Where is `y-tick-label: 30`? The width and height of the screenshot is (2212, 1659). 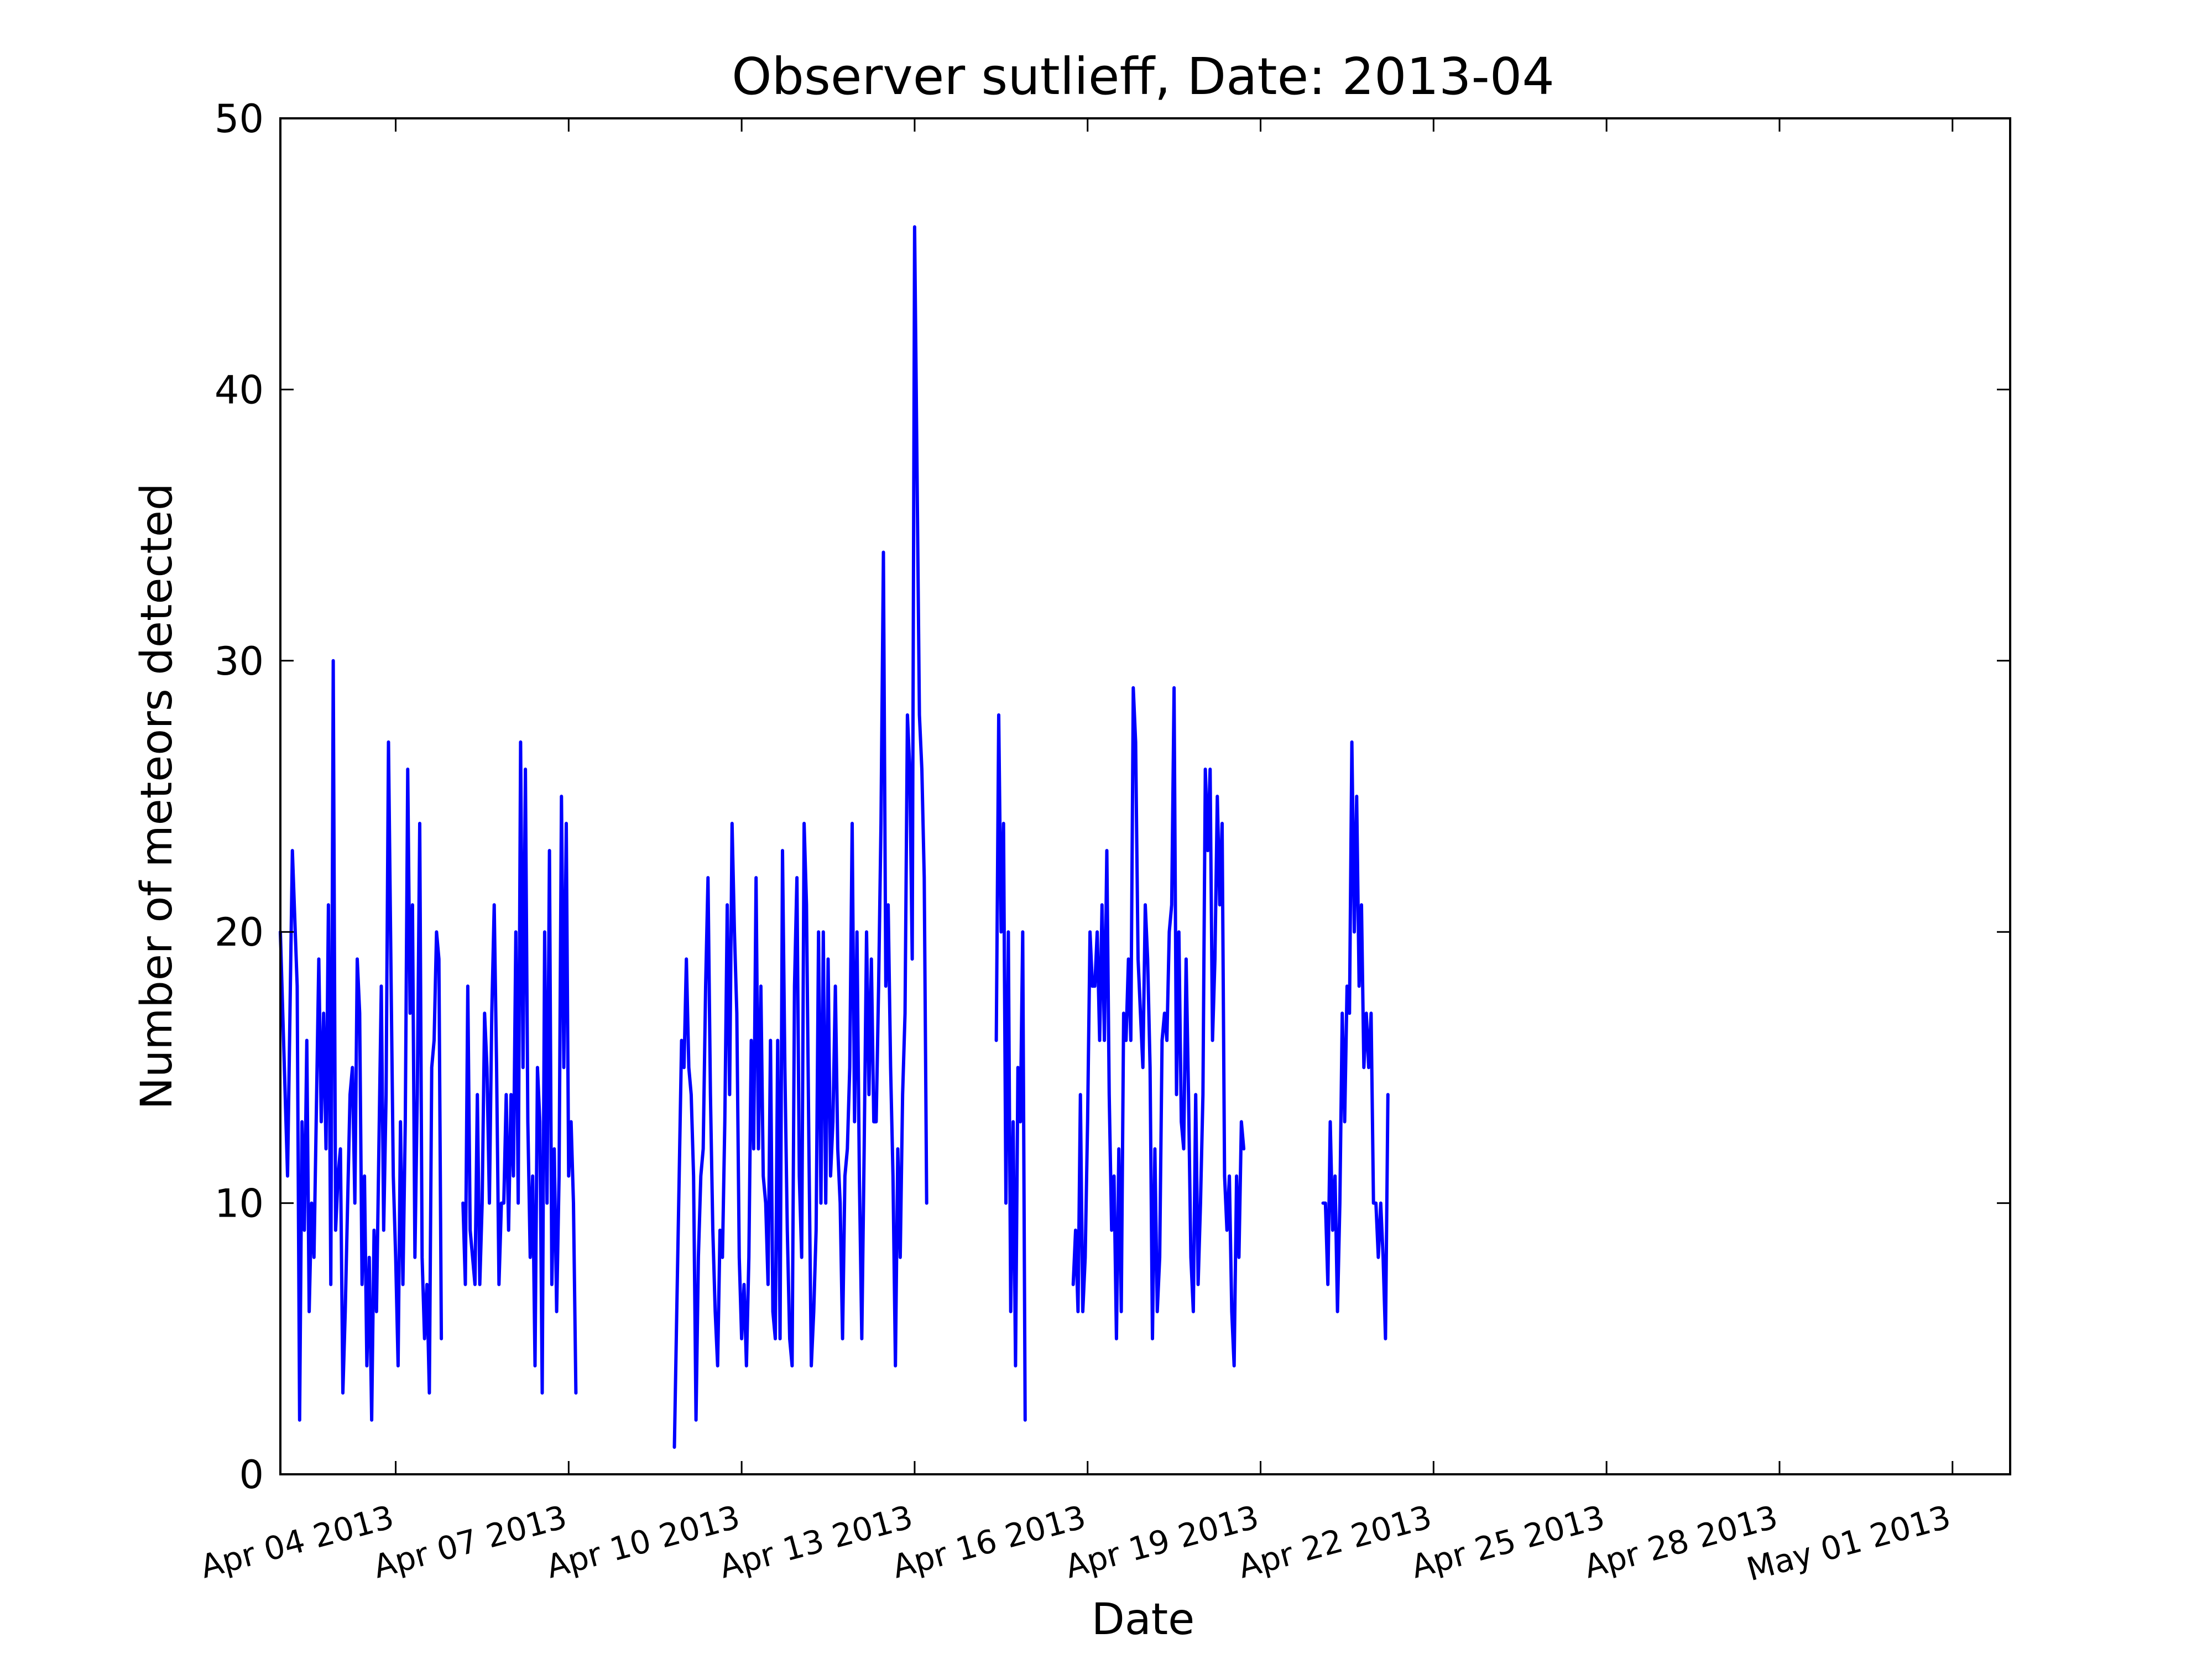 y-tick-label: 30 is located at coordinates (240, 662).